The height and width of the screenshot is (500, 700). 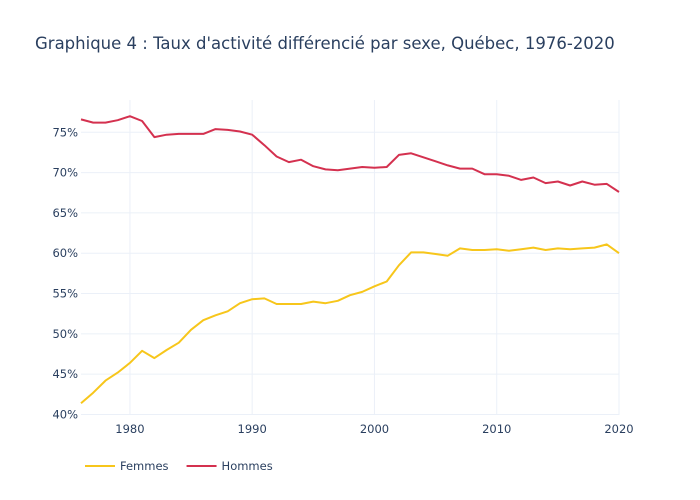 What do you see at coordinates (496, 429) in the screenshot?
I see `x-tick-label: 2010` at bounding box center [496, 429].